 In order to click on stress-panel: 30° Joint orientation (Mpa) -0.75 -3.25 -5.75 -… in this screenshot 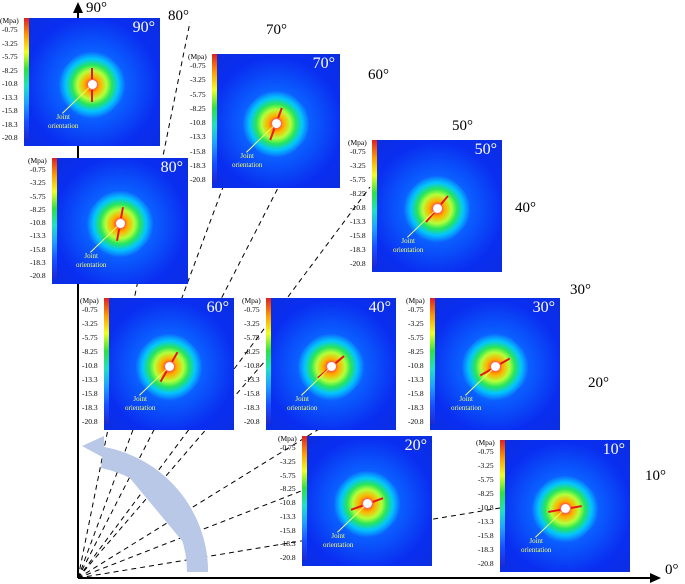, I will do `click(483, 363)`.